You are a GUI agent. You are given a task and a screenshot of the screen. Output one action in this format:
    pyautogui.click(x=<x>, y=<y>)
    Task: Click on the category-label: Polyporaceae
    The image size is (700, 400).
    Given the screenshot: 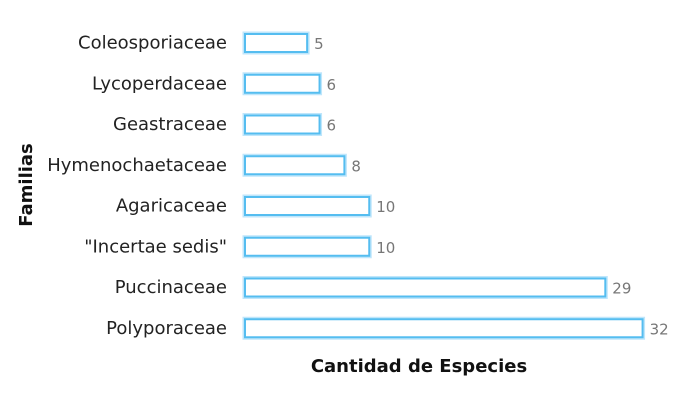 What is the action you would take?
    pyautogui.click(x=166, y=328)
    